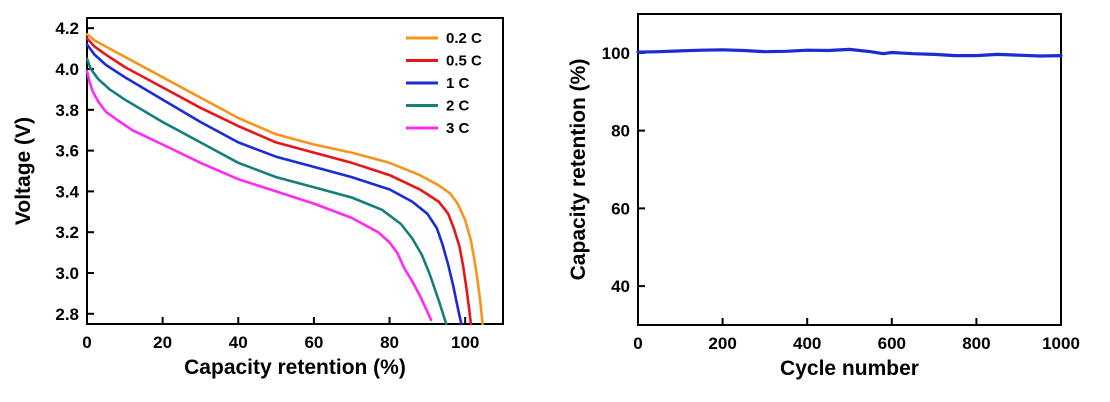  I want to click on series-line-capacity-retention, so click(849, 52).